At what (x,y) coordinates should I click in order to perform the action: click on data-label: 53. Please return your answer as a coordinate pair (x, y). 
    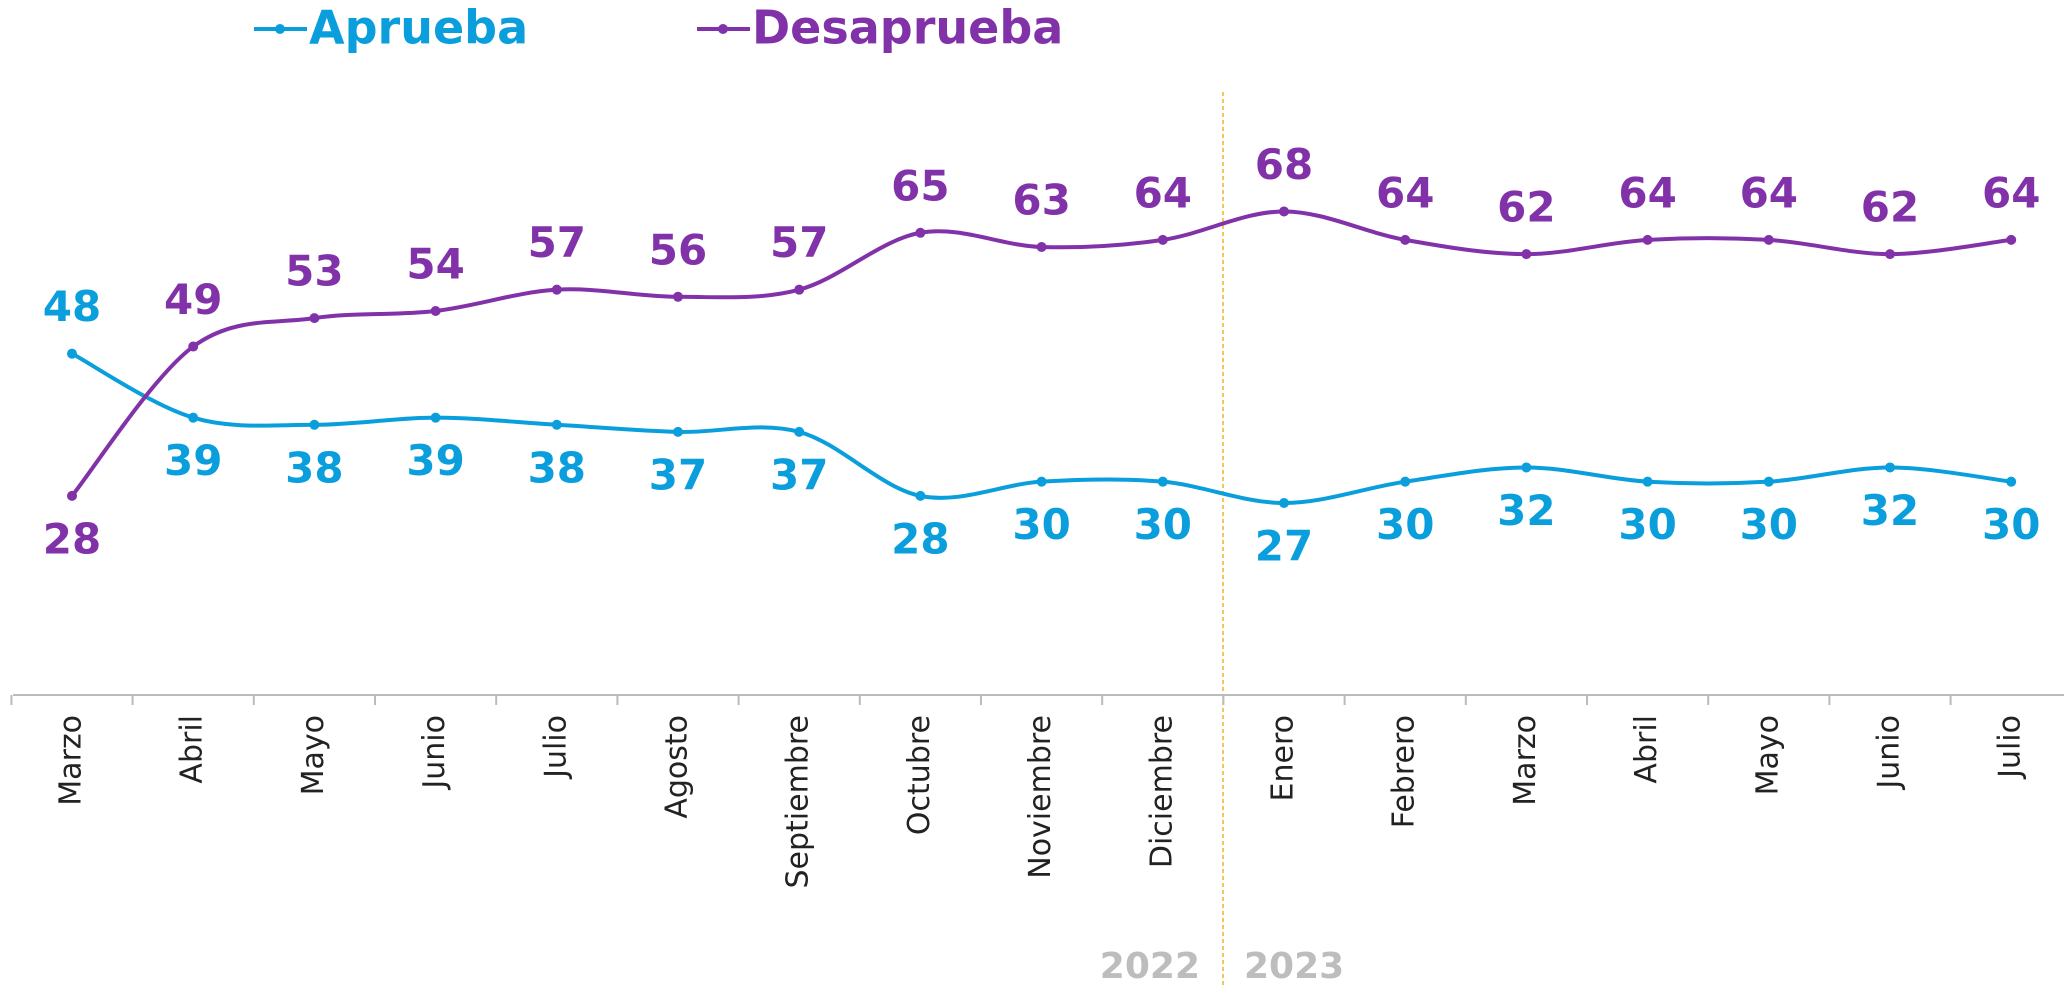
    Looking at the image, I should click on (314, 271).